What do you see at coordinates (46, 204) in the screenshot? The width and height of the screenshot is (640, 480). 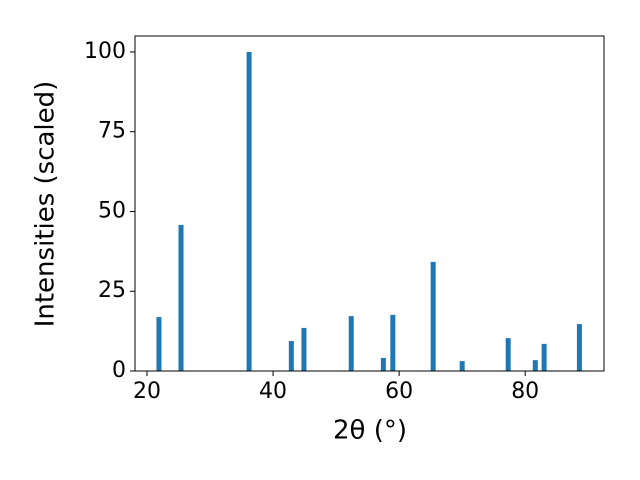 I see `y-axis-label: Intensities (scaled)` at bounding box center [46, 204].